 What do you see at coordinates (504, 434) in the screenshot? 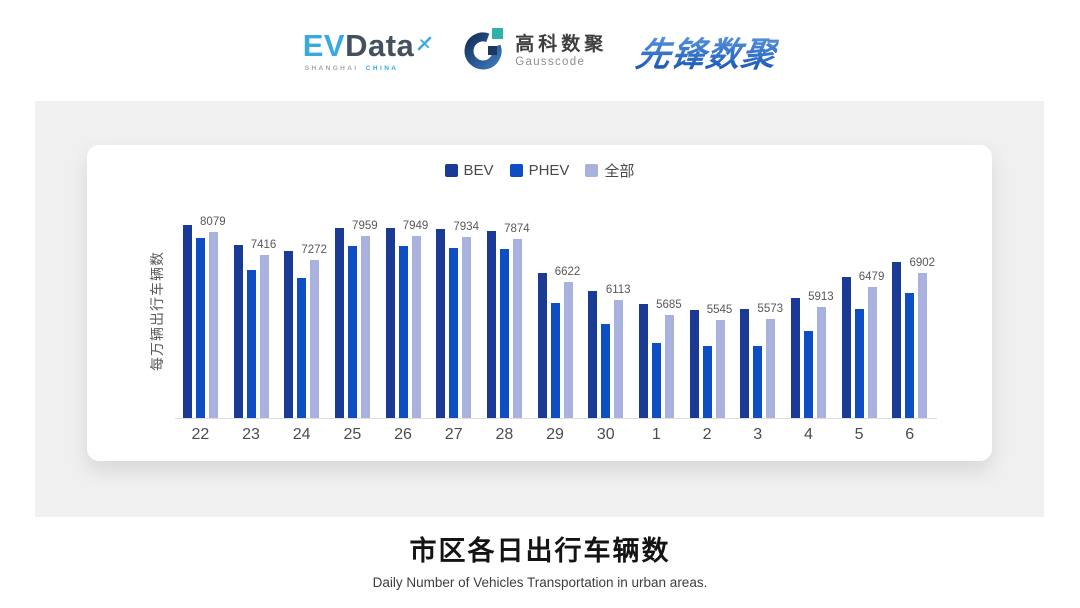
I see `x-tick-label: 28` at bounding box center [504, 434].